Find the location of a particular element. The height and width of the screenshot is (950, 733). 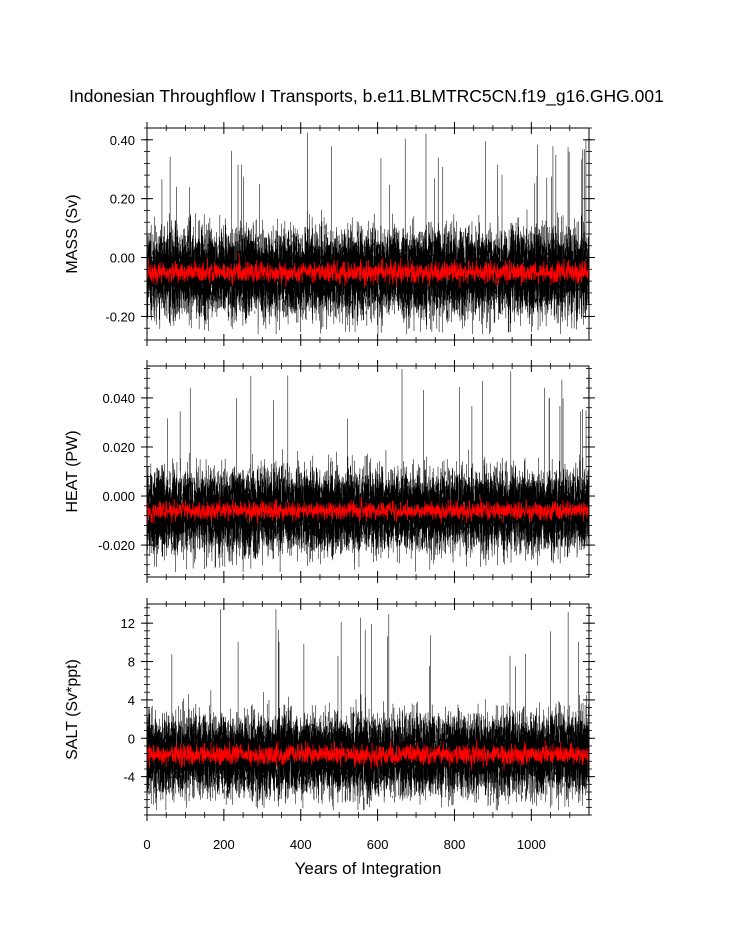

y-axis-label: MASS (Sv) is located at coordinates (72, 233).